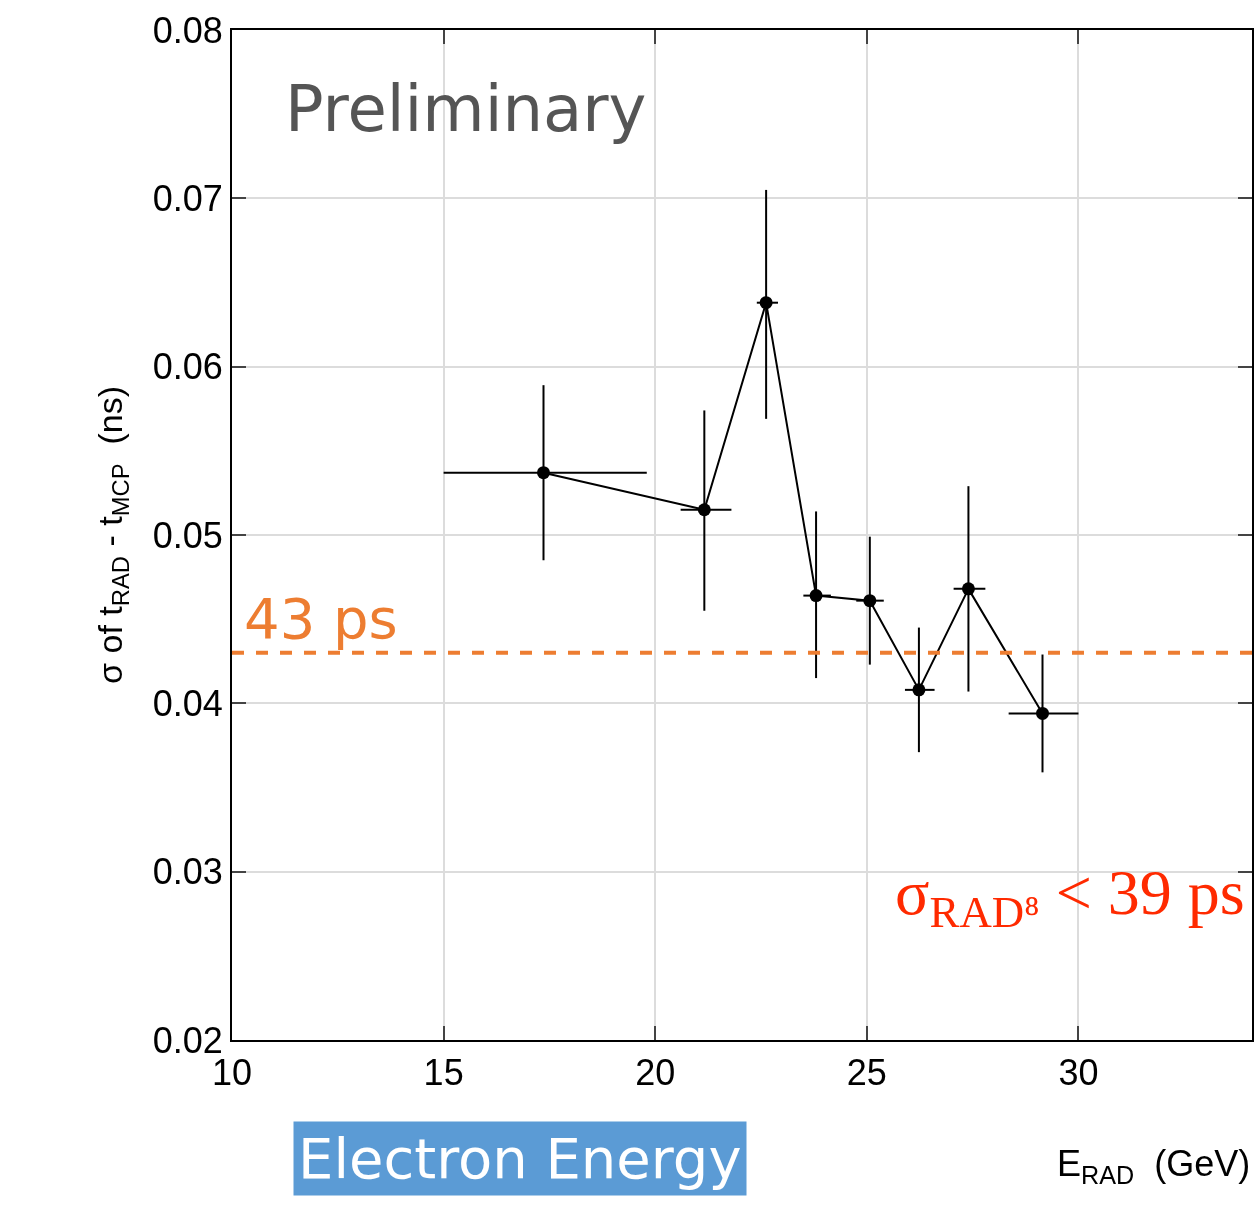 Image resolution: width=1257 pixels, height=1228 pixels. What do you see at coordinates (187, 872) in the screenshot?
I see `y-tick-label: 0.03` at bounding box center [187, 872].